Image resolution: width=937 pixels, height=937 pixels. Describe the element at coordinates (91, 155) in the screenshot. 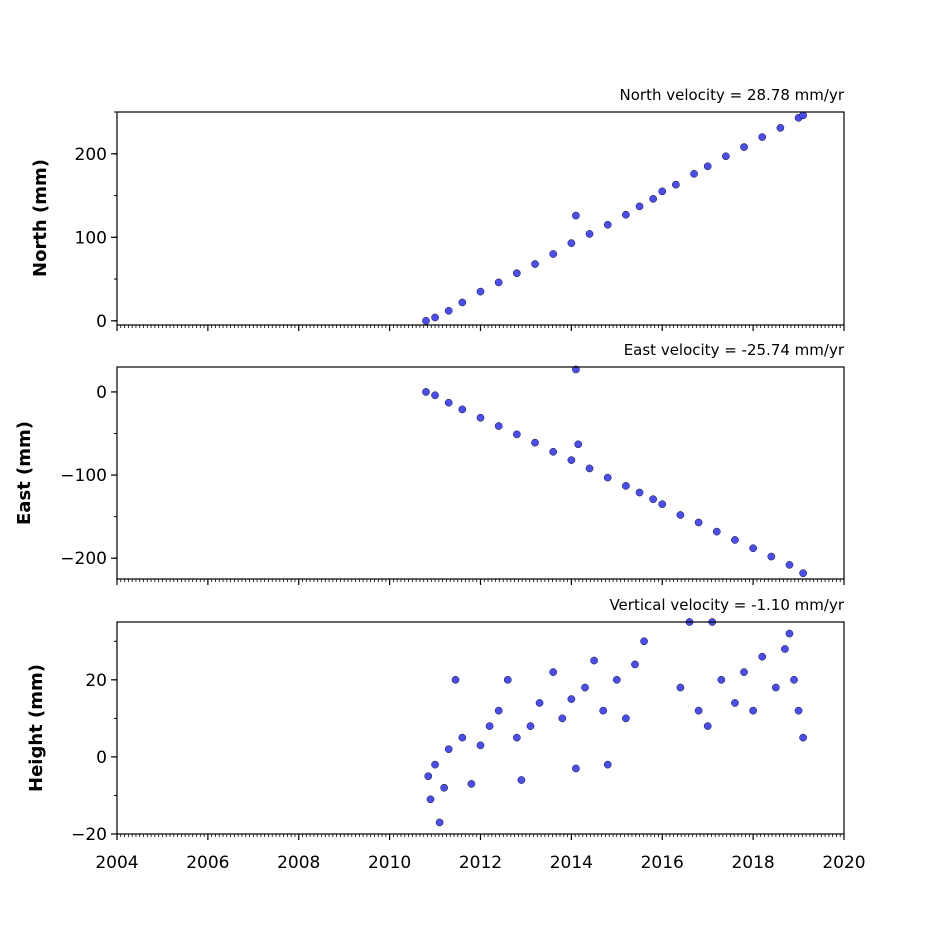

I see `north-ytick-label: 200` at that location.